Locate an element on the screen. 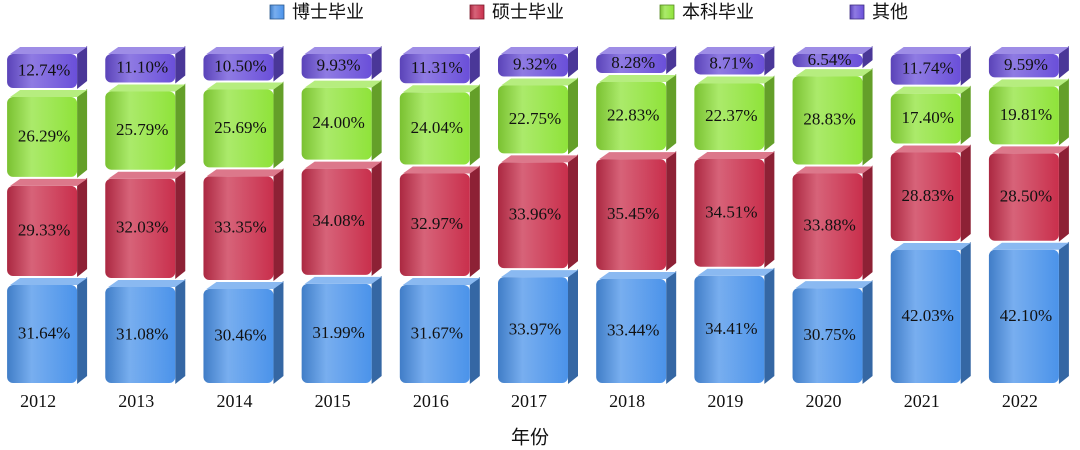  value-label: 33.44% is located at coordinates (633, 329).